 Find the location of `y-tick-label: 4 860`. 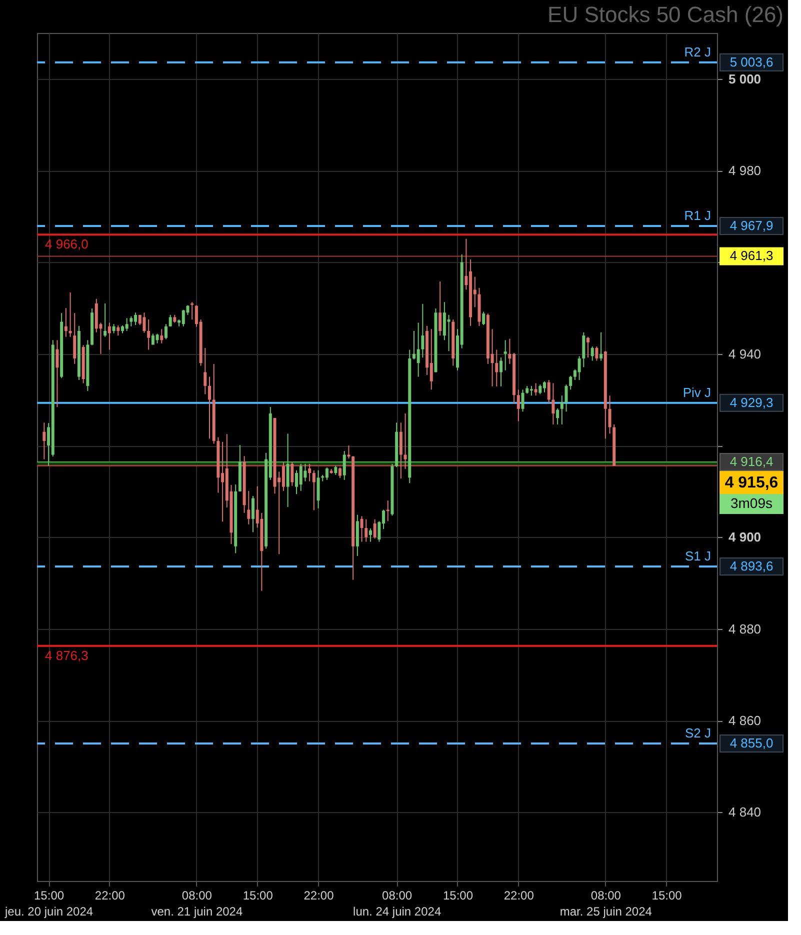

y-tick-label: 4 860 is located at coordinates (745, 720).